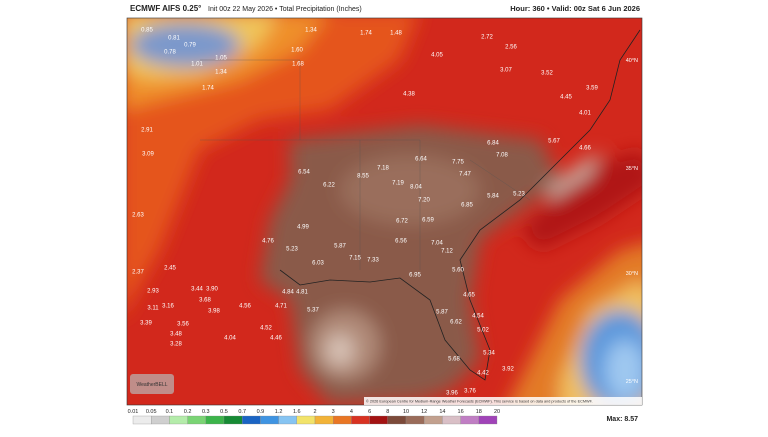 Image resolution: width=768 pixels, height=437 pixels. What do you see at coordinates (313, 311) in the screenshot?
I see `map-value: 5.37` at bounding box center [313, 311].